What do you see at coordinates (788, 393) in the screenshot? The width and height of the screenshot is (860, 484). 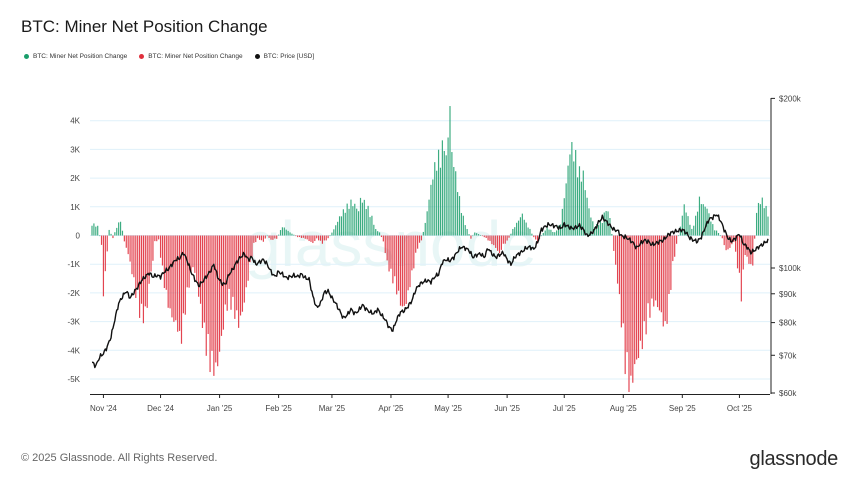 I see `y-right-tick-label: $60k` at bounding box center [788, 393].